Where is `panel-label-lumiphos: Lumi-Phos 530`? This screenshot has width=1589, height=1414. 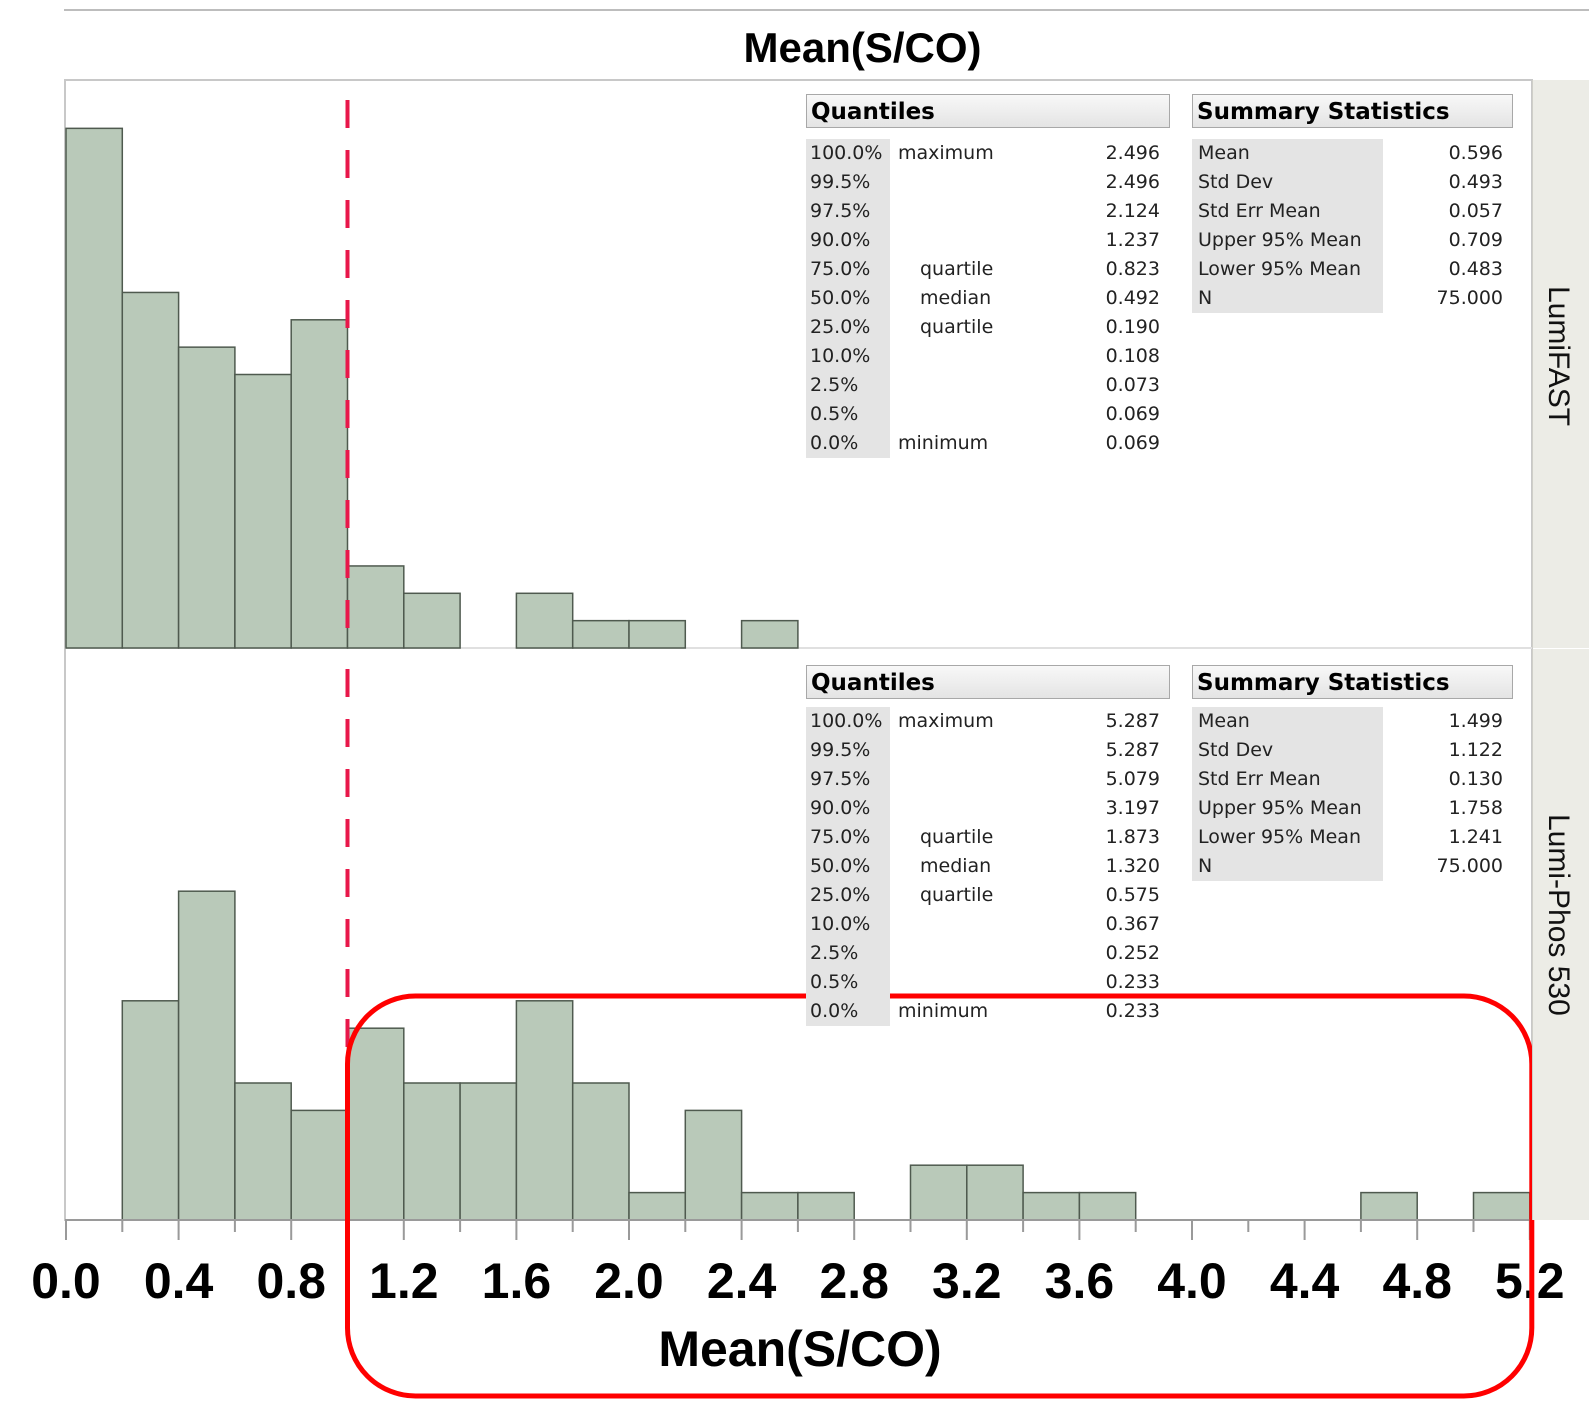
panel-label-lumiphos: Lumi-Phos 530 is located at coordinates (1558, 915).